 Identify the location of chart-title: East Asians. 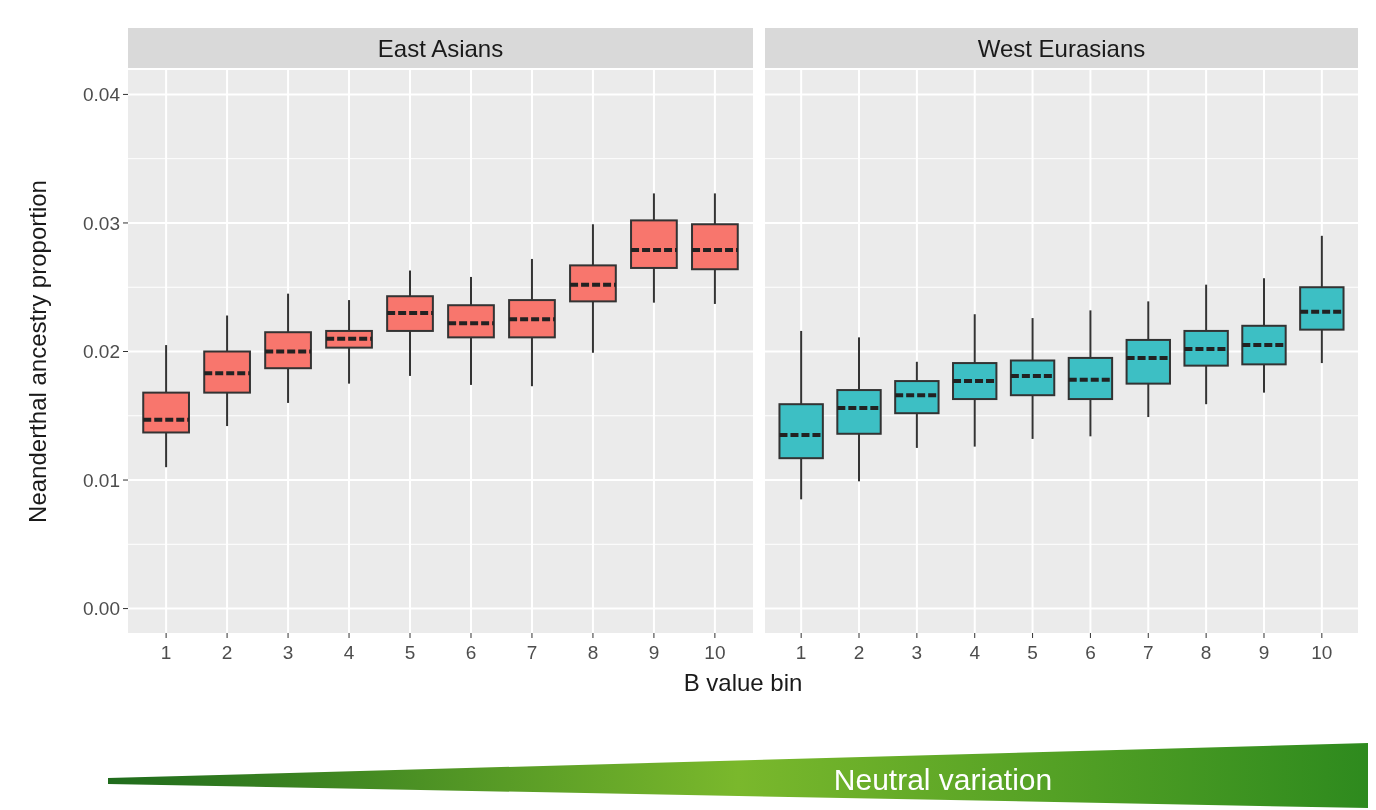
(440, 48).